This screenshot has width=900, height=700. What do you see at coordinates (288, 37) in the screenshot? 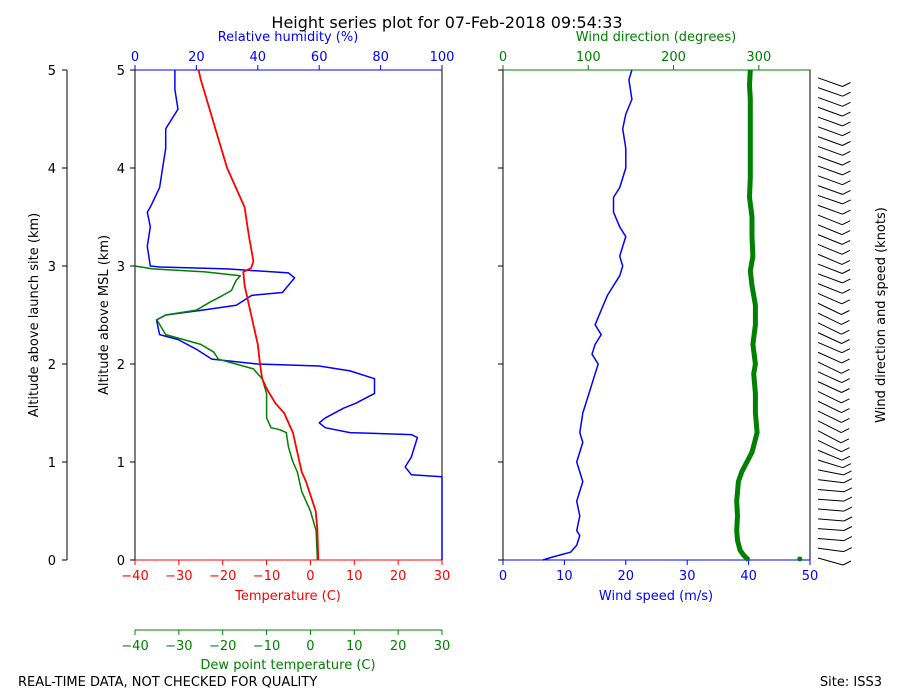
I see `humidity-axis-label: Relative humidity (%)` at bounding box center [288, 37].